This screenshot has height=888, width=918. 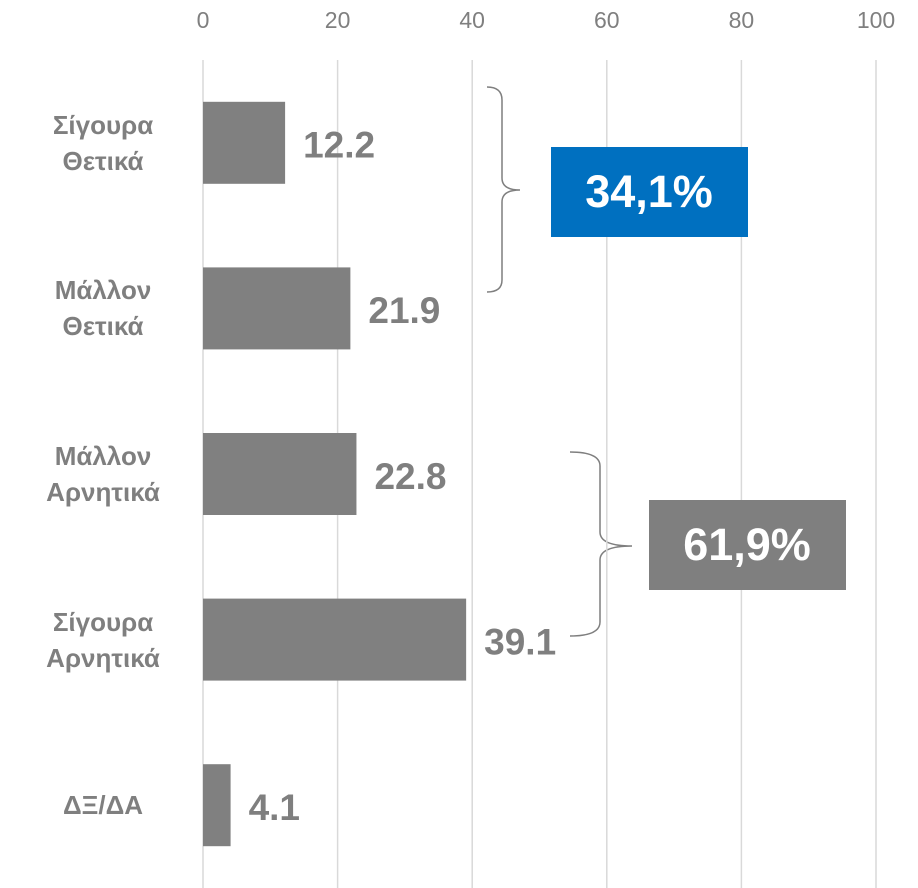 I want to click on x-tick-label: 40, so click(x=472, y=20).